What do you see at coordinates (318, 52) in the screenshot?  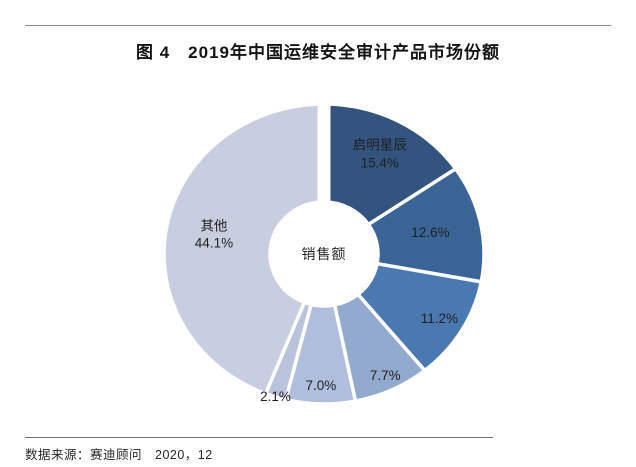 I see `chart-title: 图 4 2019年中国运维安全审计产品市场份额` at bounding box center [318, 52].